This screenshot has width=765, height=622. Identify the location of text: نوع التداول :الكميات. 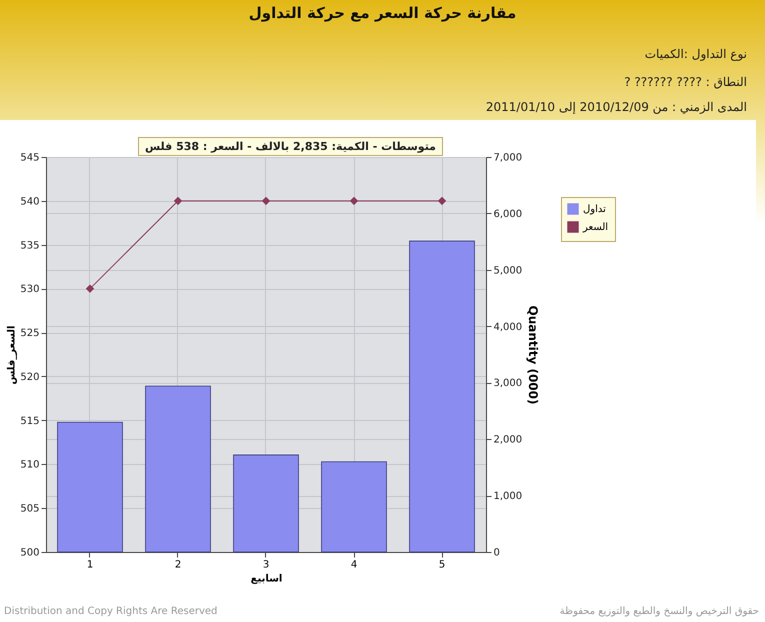
(695, 54).